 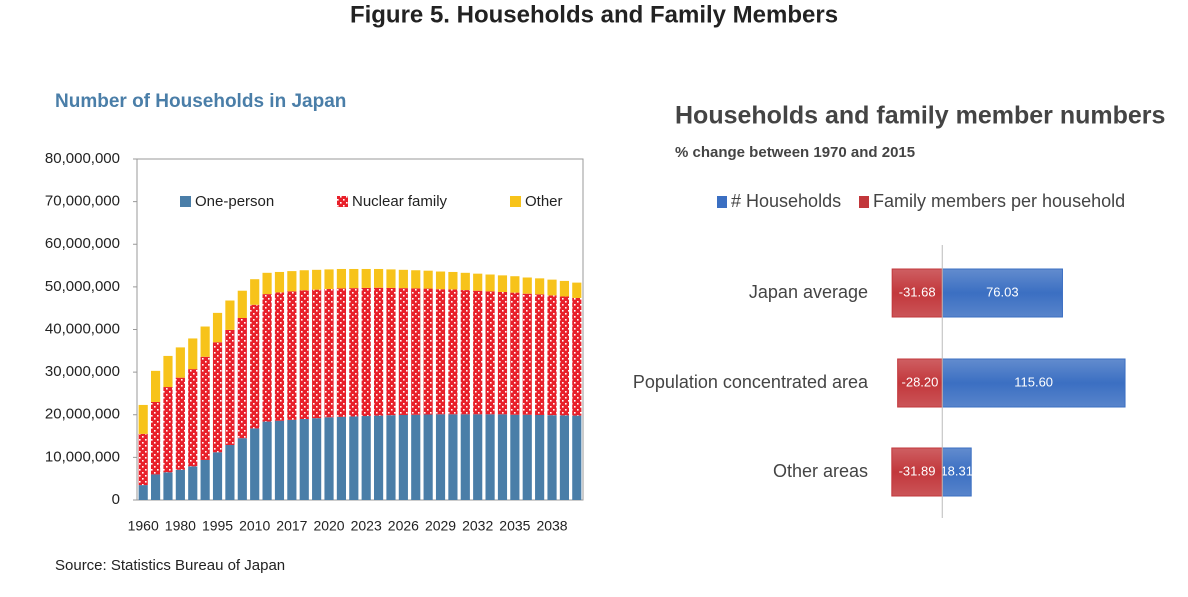 What do you see at coordinates (544, 201) in the screenshot?
I see `legend-label: Other` at bounding box center [544, 201].